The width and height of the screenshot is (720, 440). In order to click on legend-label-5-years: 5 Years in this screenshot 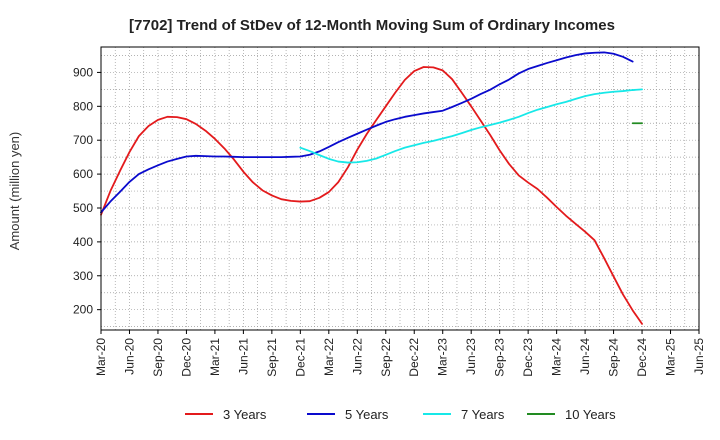, I will do `click(367, 414)`.